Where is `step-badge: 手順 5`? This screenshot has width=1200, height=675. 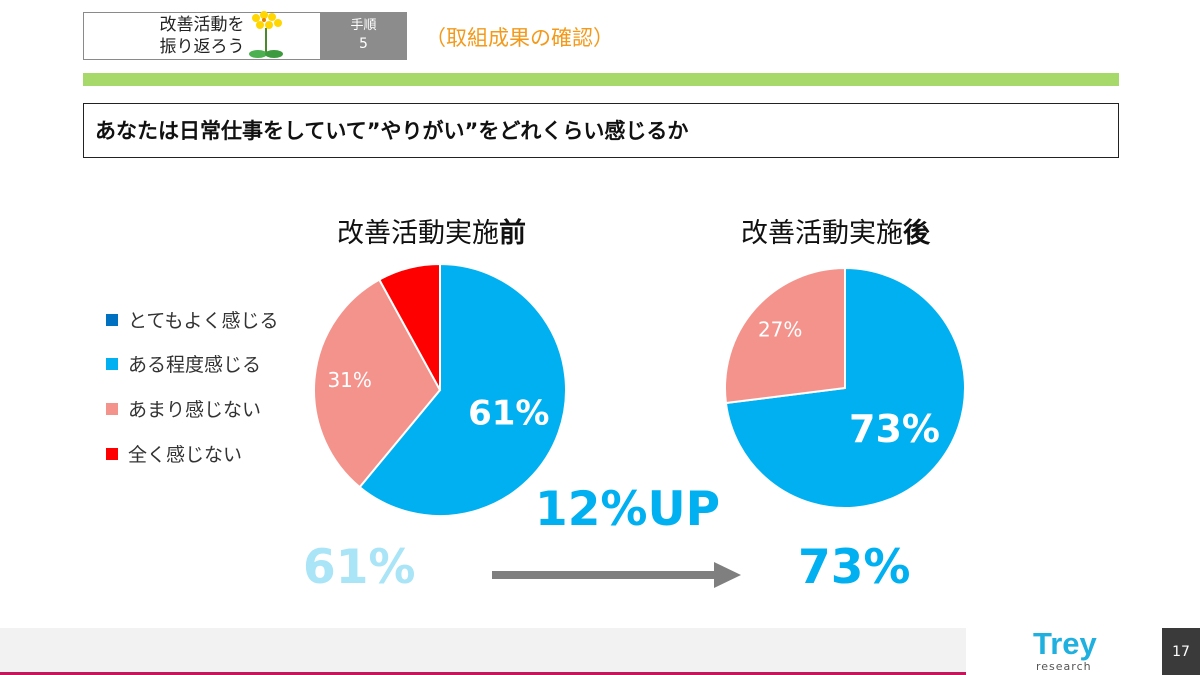
step-badge: 手順 5 is located at coordinates (363, 36).